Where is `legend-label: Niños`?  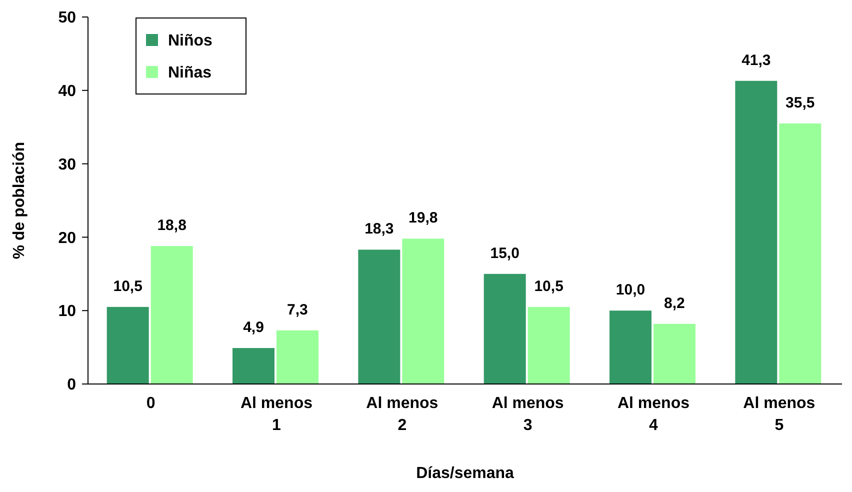 legend-label: Niños is located at coordinates (190, 41).